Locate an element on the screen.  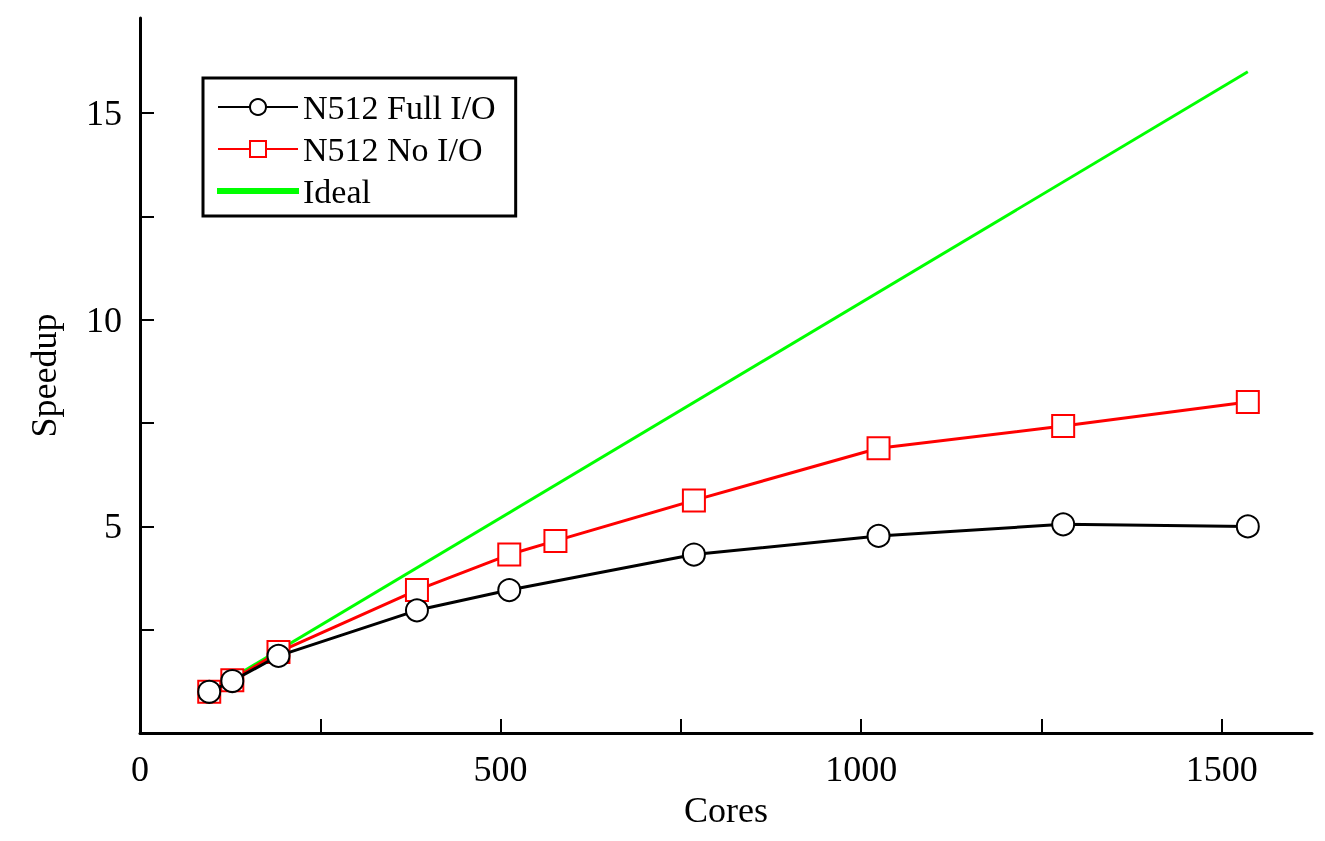
x-axis-title: Cores is located at coordinates (726, 810).